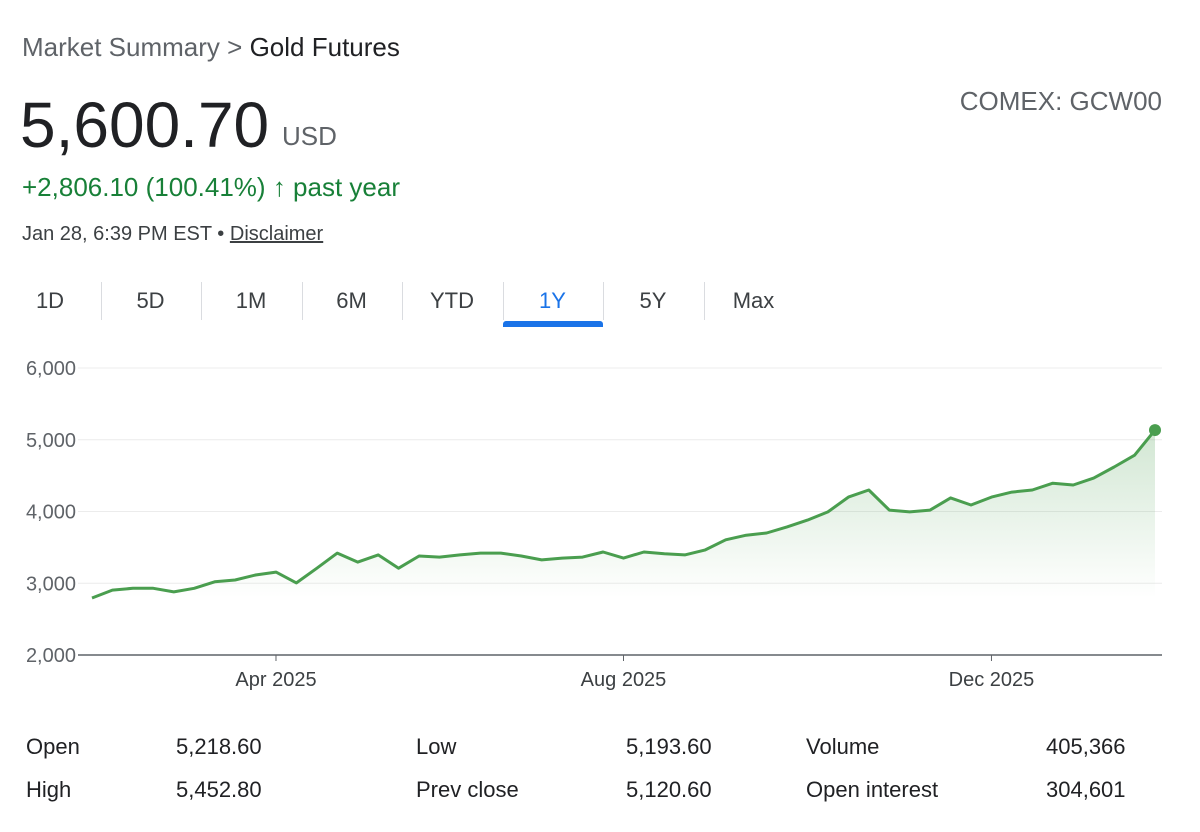 This screenshot has width=1200, height=832. I want to click on stat-value: 304,601, so click(1086, 789).